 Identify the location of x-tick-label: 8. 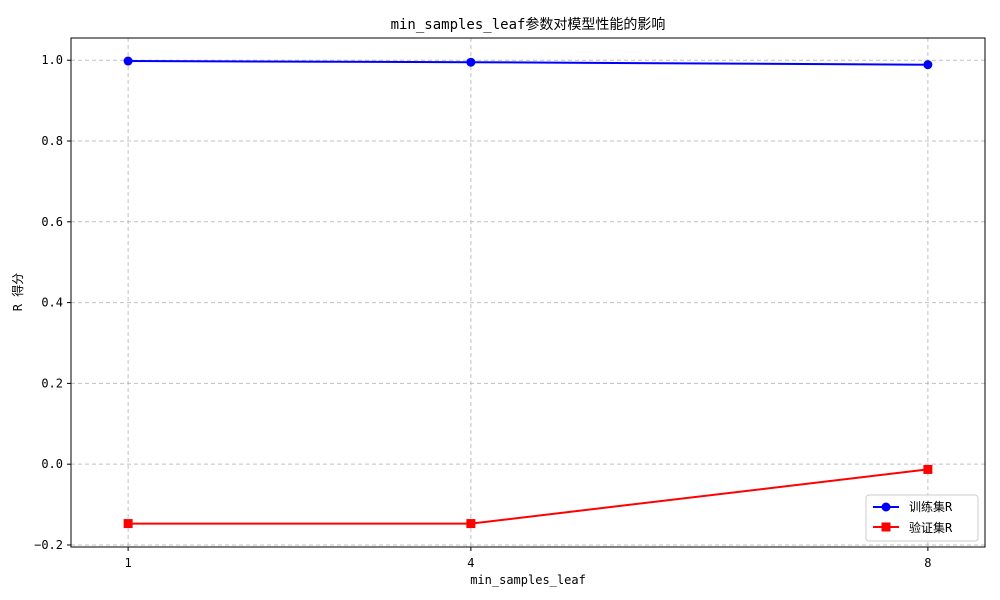
(927, 563).